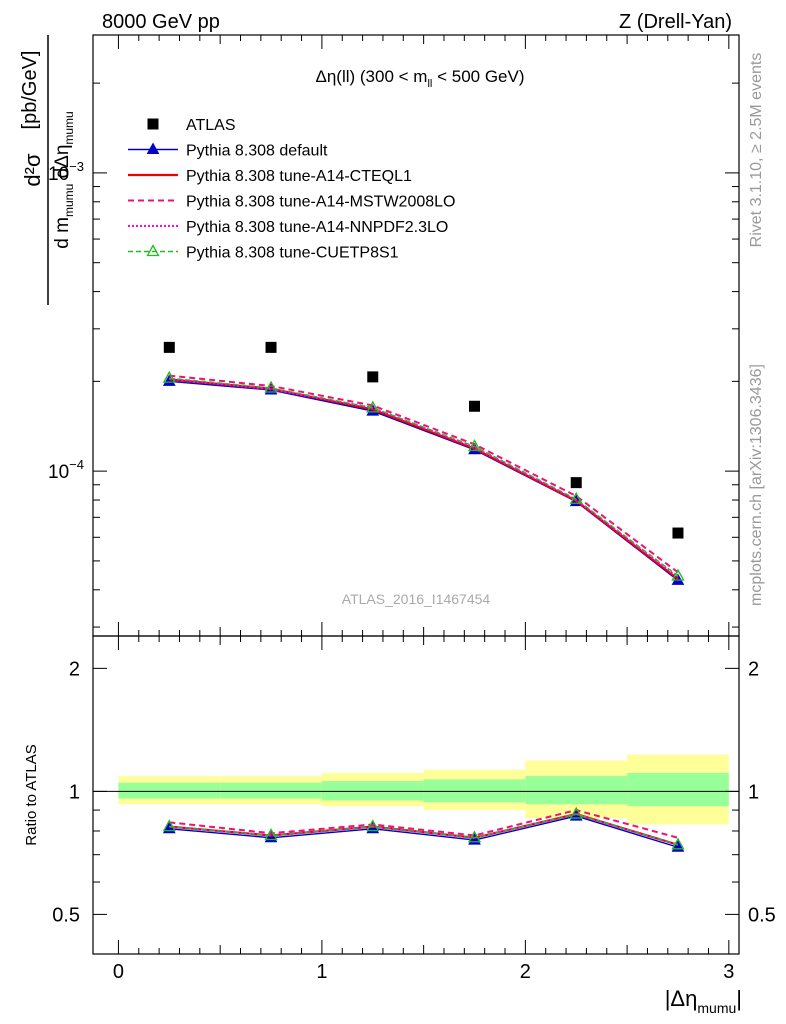 This screenshot has height=1024, width=786. I want to click on y-tick-label-main: 10⁻³, so click(66, 172).